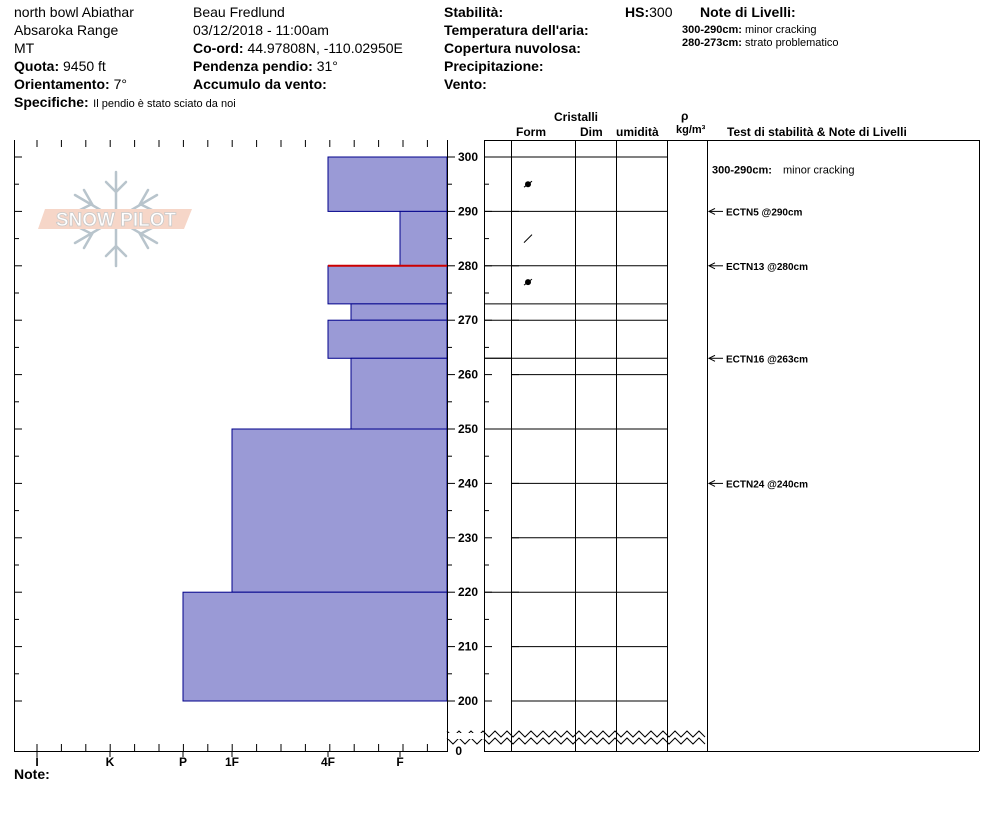  I want to click on density-header: kg/m³, so click(691, 130).